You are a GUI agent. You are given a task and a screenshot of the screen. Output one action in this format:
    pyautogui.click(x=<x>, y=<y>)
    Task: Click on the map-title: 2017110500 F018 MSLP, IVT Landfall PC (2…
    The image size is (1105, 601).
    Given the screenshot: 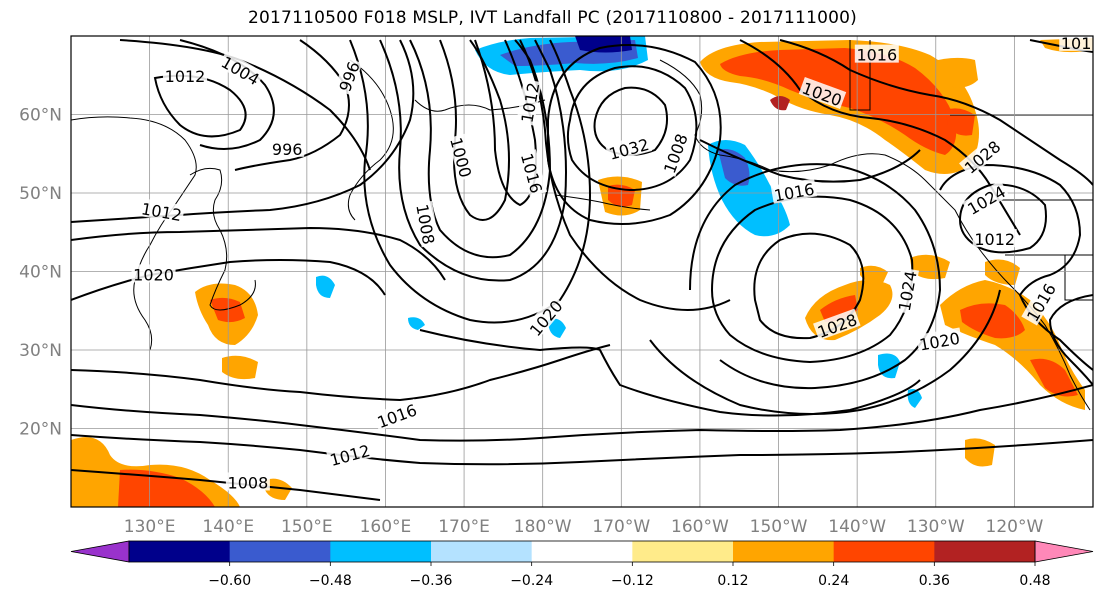 What is the action you would take?
    pyautogui.click(x=552, y=18)
    